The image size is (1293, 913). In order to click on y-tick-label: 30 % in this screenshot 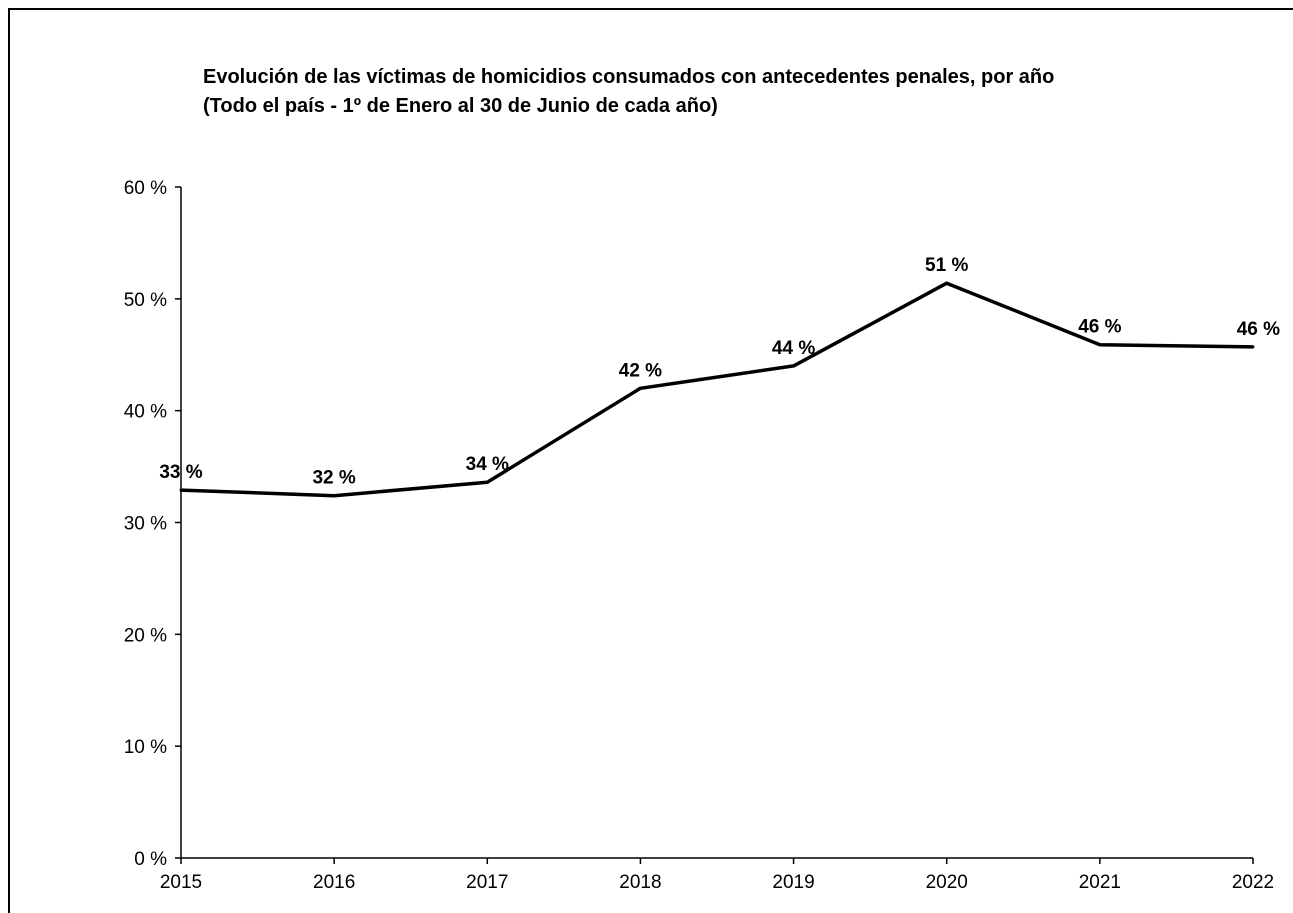, I will do `click(145, 524)`.